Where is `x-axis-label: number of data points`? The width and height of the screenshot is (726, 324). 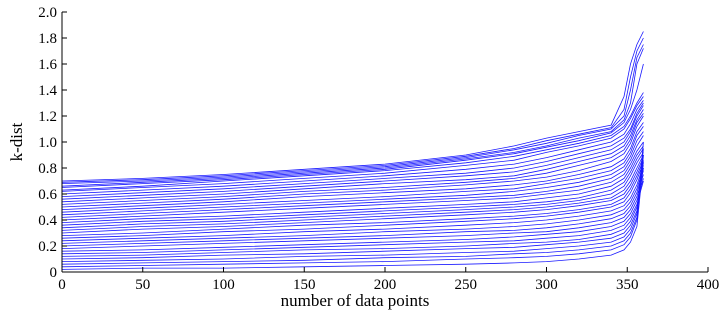 x-axis-label: number of data points is located at coordinates (355, 300).